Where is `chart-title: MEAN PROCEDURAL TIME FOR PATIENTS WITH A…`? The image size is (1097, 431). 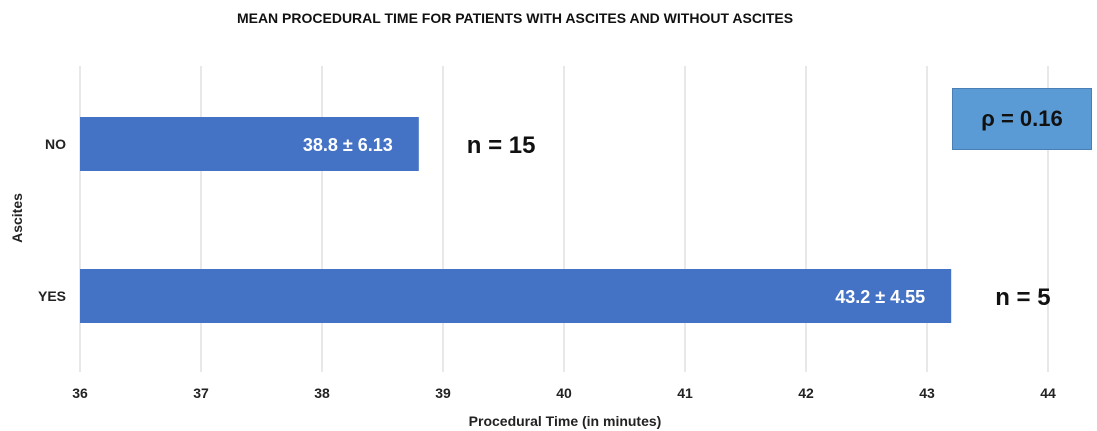 chart-title: MEAN PROCEDURAL TIME FOR PATIENTS WITH A… is located at coordinates (515, 18).